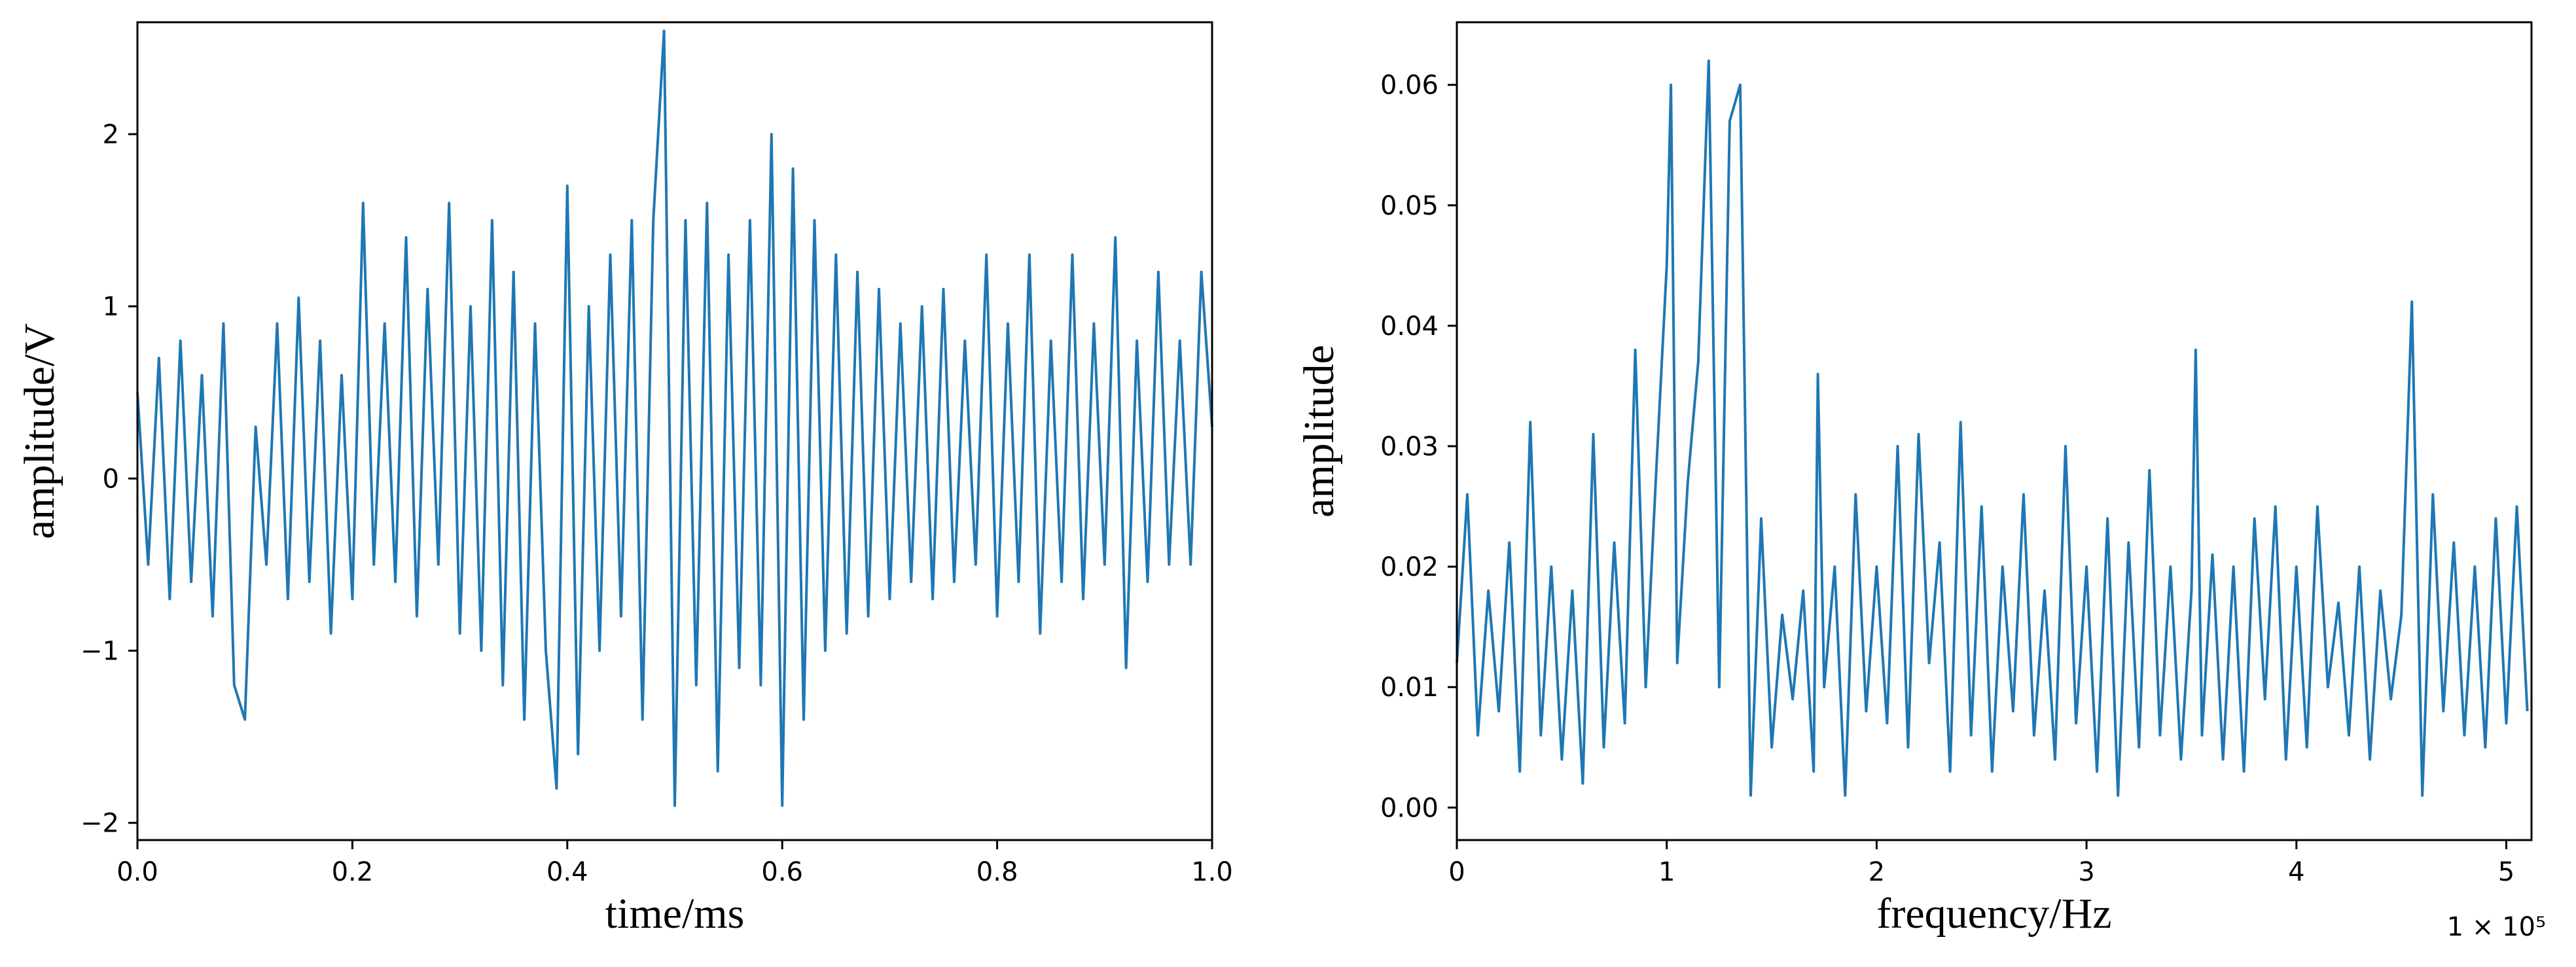 The image size is (2576, 967). I want to click on time-x-axis-label: time/ms, so click(675, 914).